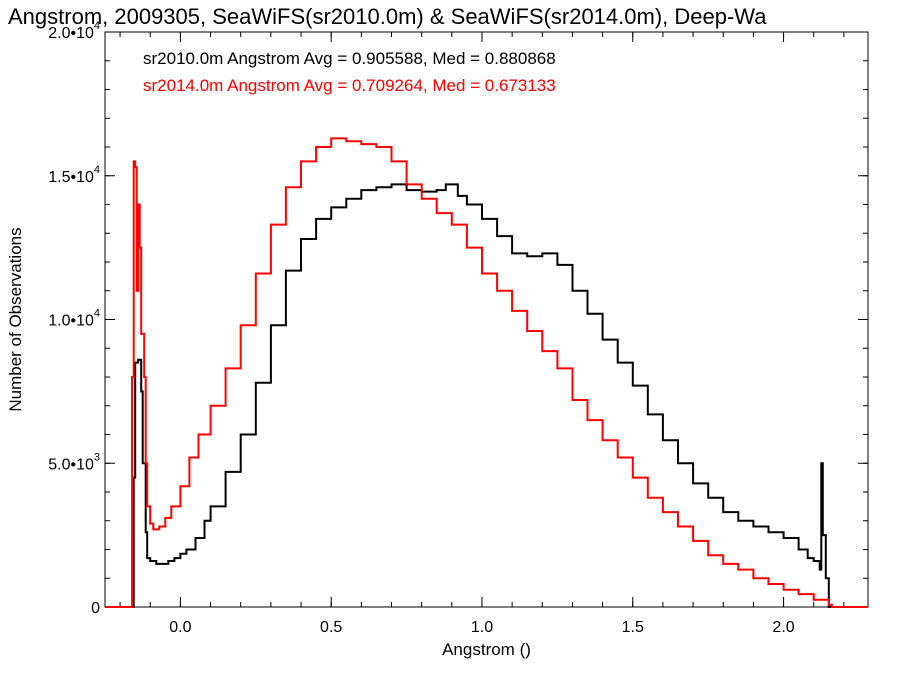 The width and height of the screenshot is (900, 675). I want to click on y-tick-label: 5.0•103, so click(74, 462).